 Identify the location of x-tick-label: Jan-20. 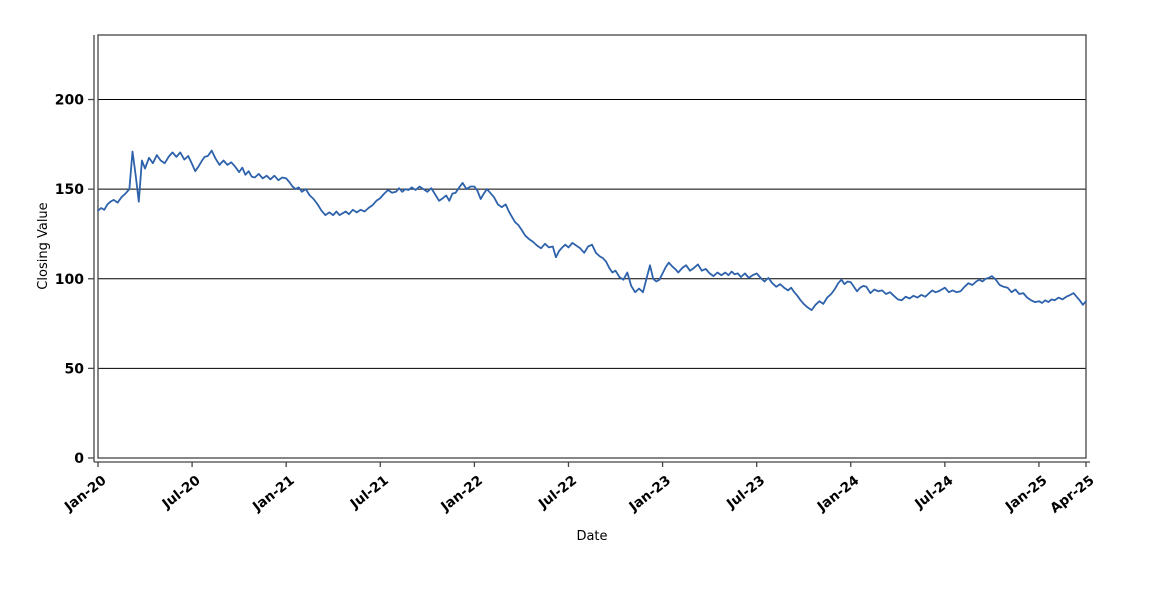
(85, 494).